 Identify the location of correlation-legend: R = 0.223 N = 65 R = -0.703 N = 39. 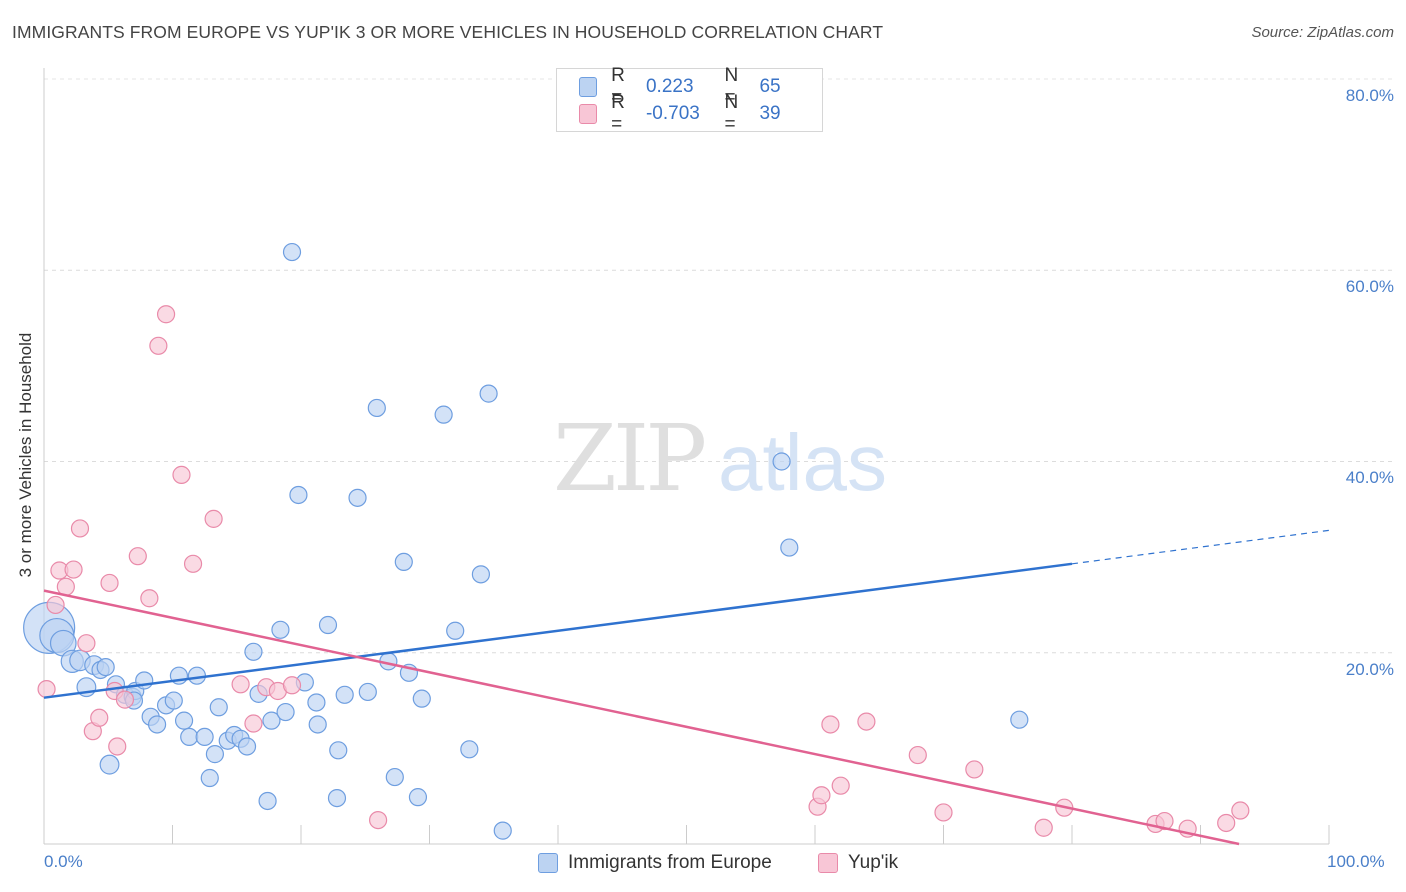
(689, 100).